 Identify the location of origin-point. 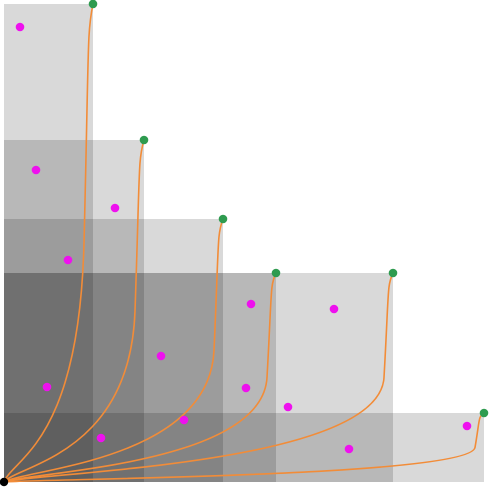
(4, 482).